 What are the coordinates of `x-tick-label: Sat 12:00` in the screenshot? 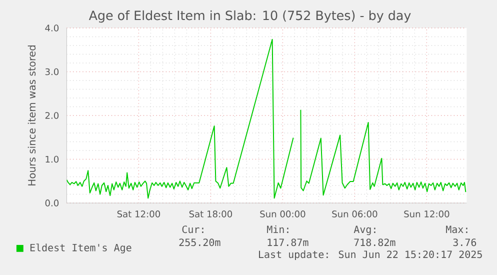 It's located at (138, 214).